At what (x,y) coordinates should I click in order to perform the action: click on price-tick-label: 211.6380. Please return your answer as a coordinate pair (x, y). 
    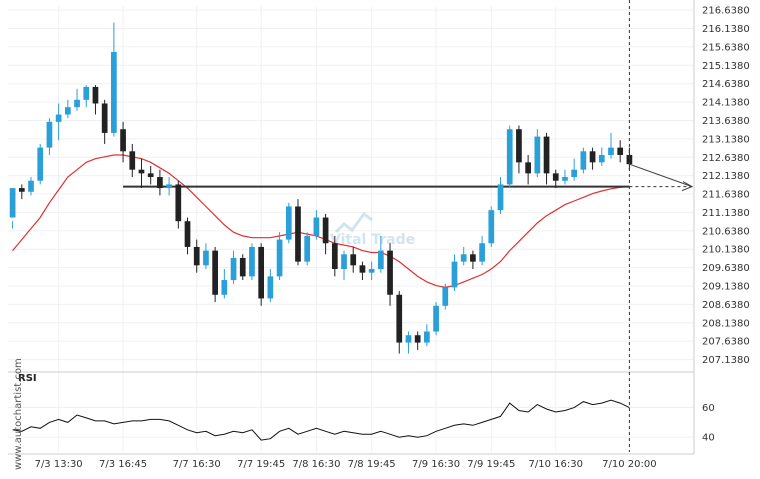
    Looking at the image, I should click on (726, 195).